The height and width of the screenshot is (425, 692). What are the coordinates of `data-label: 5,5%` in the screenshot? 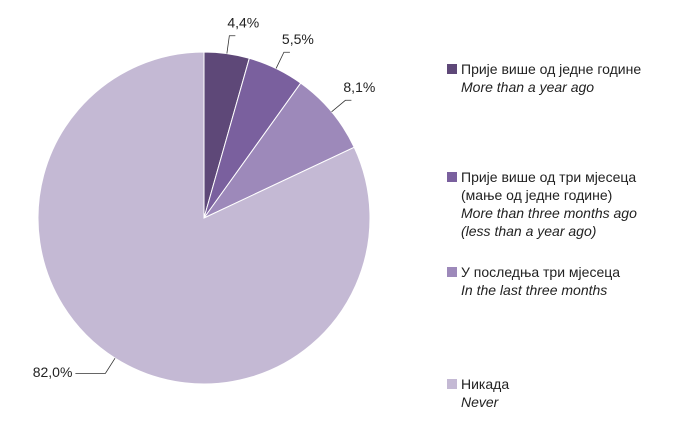 It's located at (298, 39).